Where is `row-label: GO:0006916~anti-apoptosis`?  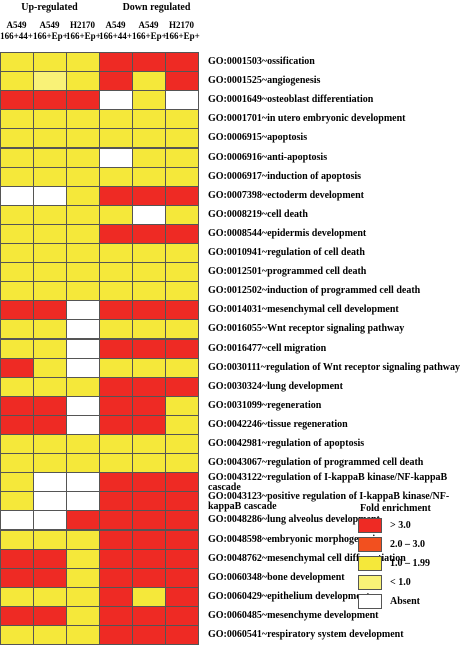
row-label: GO:0006916~anti-apoptosis is located at coordinates (268, 157).